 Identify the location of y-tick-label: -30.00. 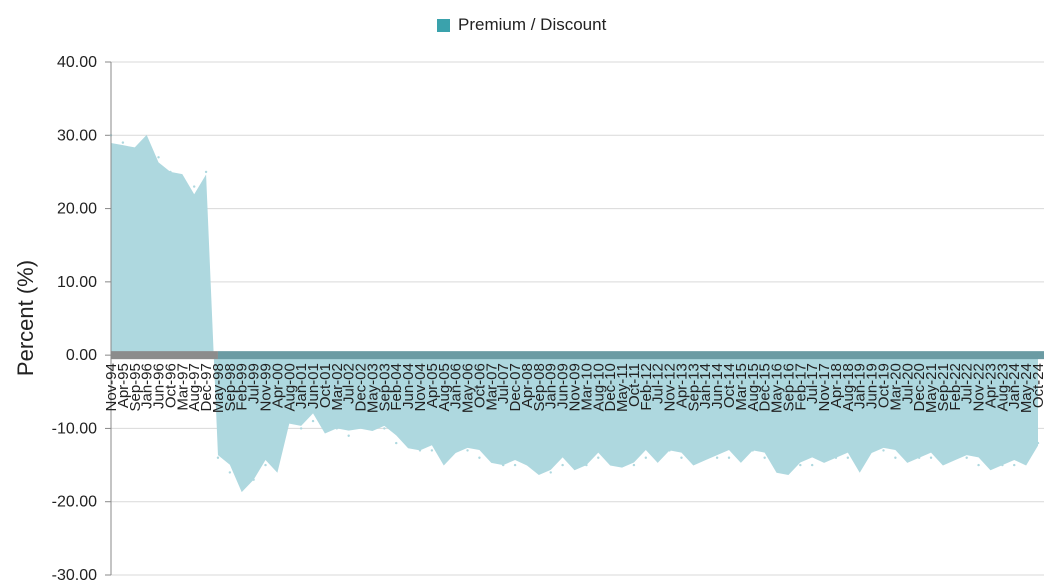
(74, 575).